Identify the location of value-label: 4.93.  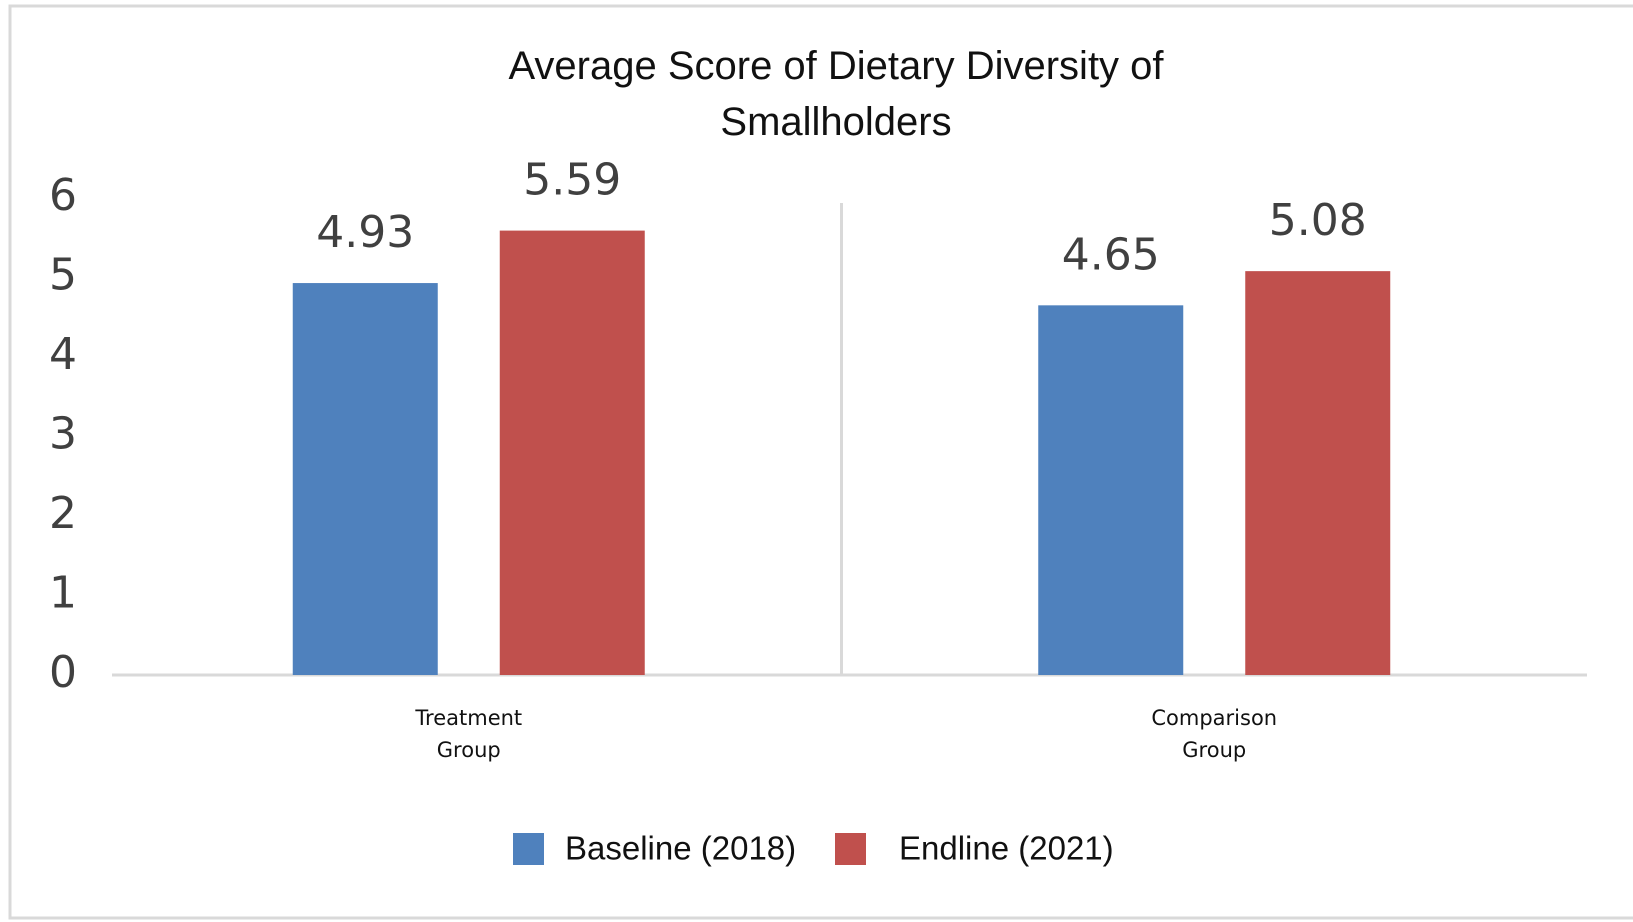
(365, 232).